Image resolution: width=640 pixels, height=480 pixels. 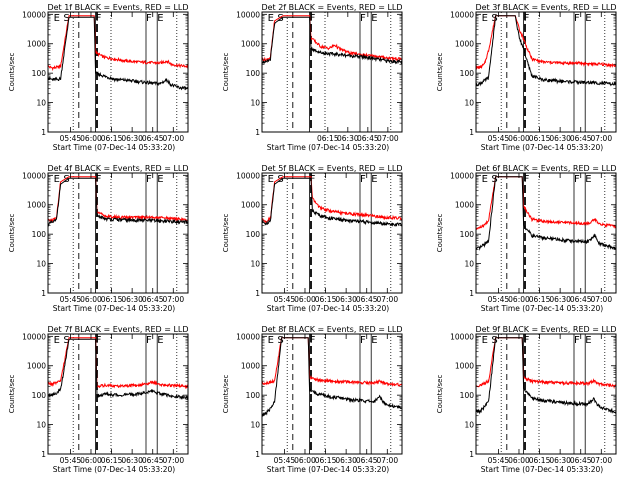 I want to click on panel-title: Det 3f BLACK = Events, RED = LLD, so click(x=545, y=7).